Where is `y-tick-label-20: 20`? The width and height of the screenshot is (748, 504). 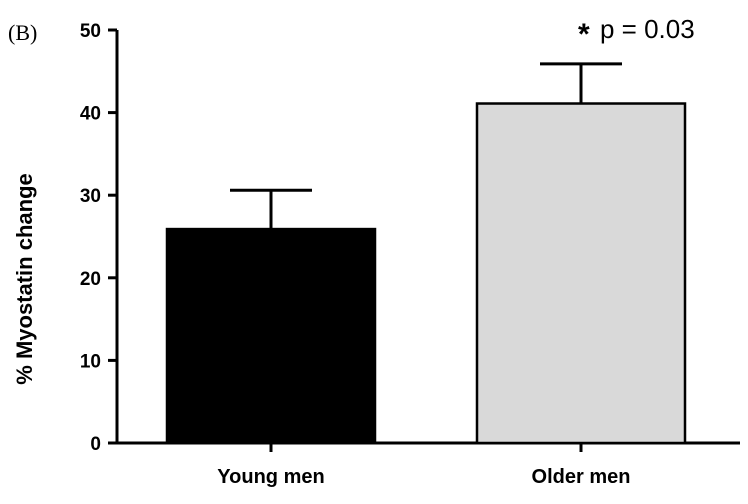 y-tick-label-20: 20 is located at coordinates (90, 279).